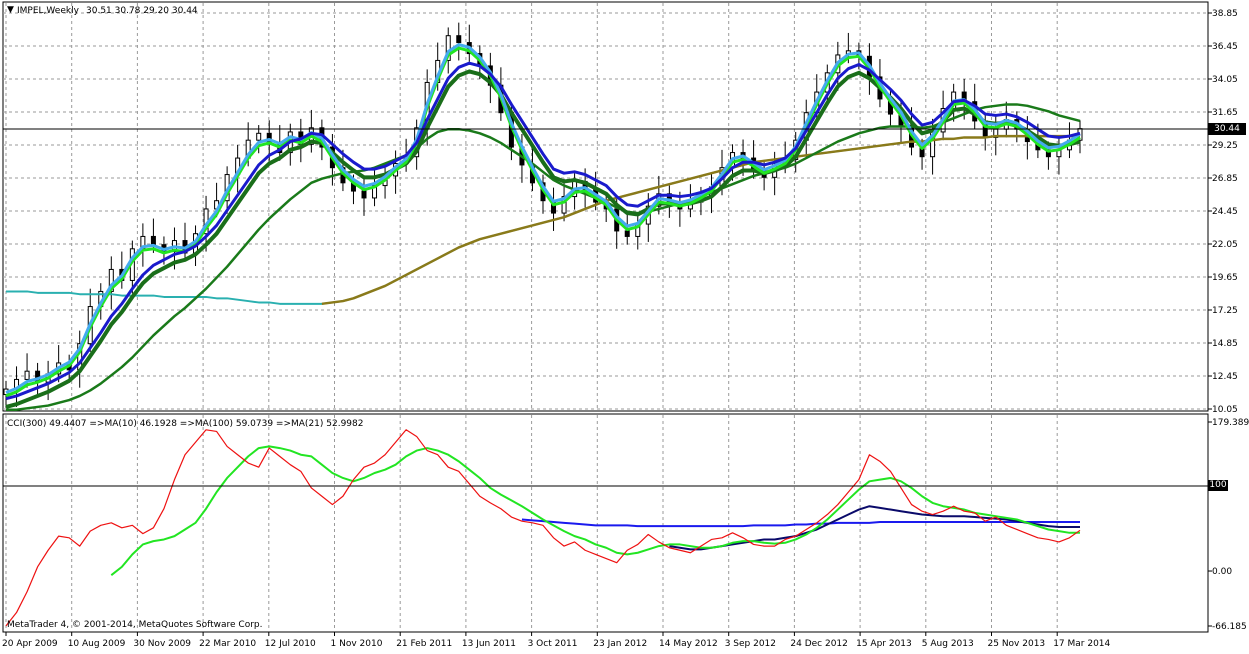  Describe the element at coordinates (1225, 245) in the screenshot. I see `price-tick-label: 22.05` at that location.